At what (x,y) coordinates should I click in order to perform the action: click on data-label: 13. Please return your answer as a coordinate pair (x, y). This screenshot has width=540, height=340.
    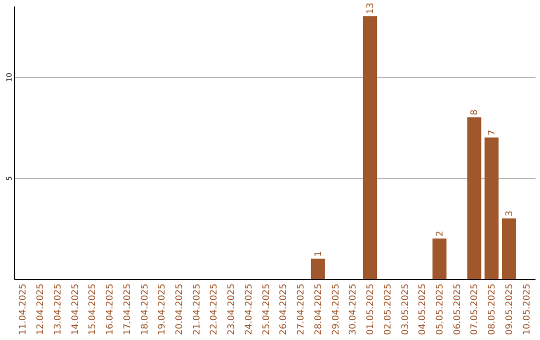
    Looking at the image, I should click on (371, 8).